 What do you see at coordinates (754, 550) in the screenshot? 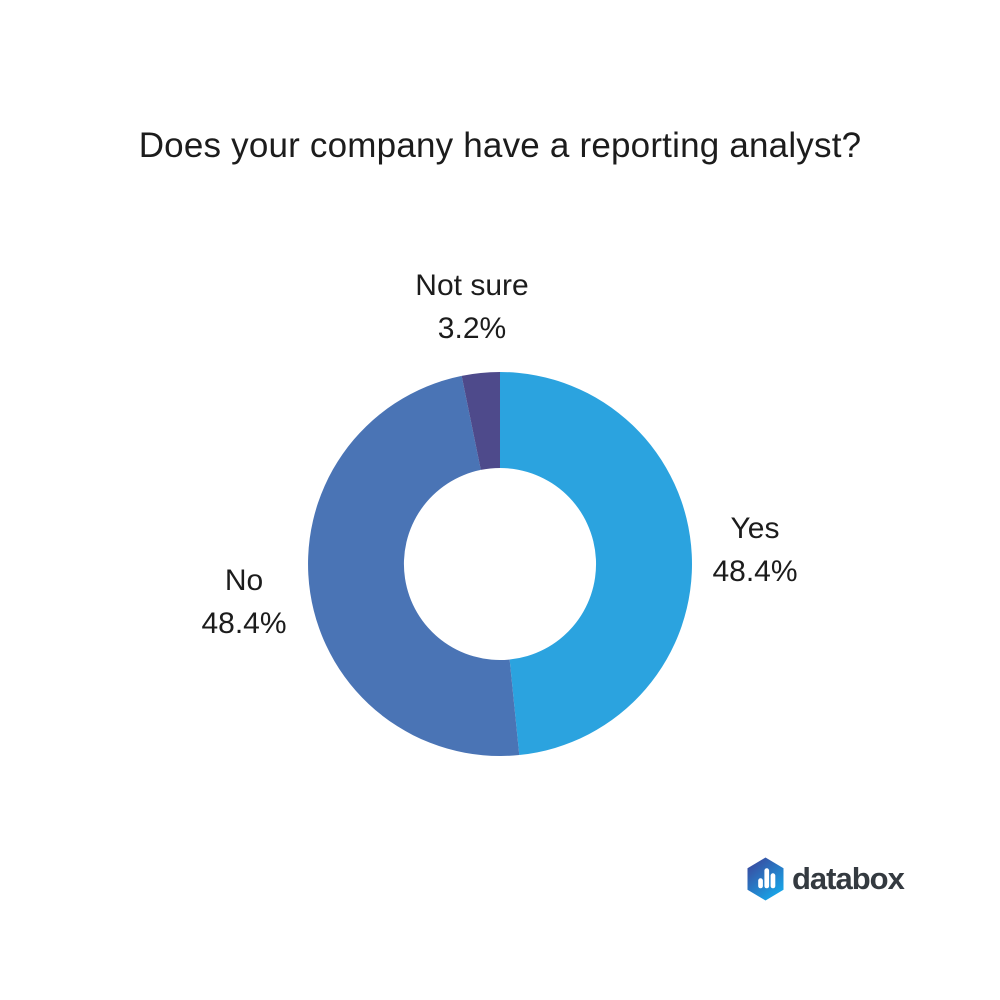
I see `slice-label-yes: Yes 48.4%` at bounding box center [754, 550].